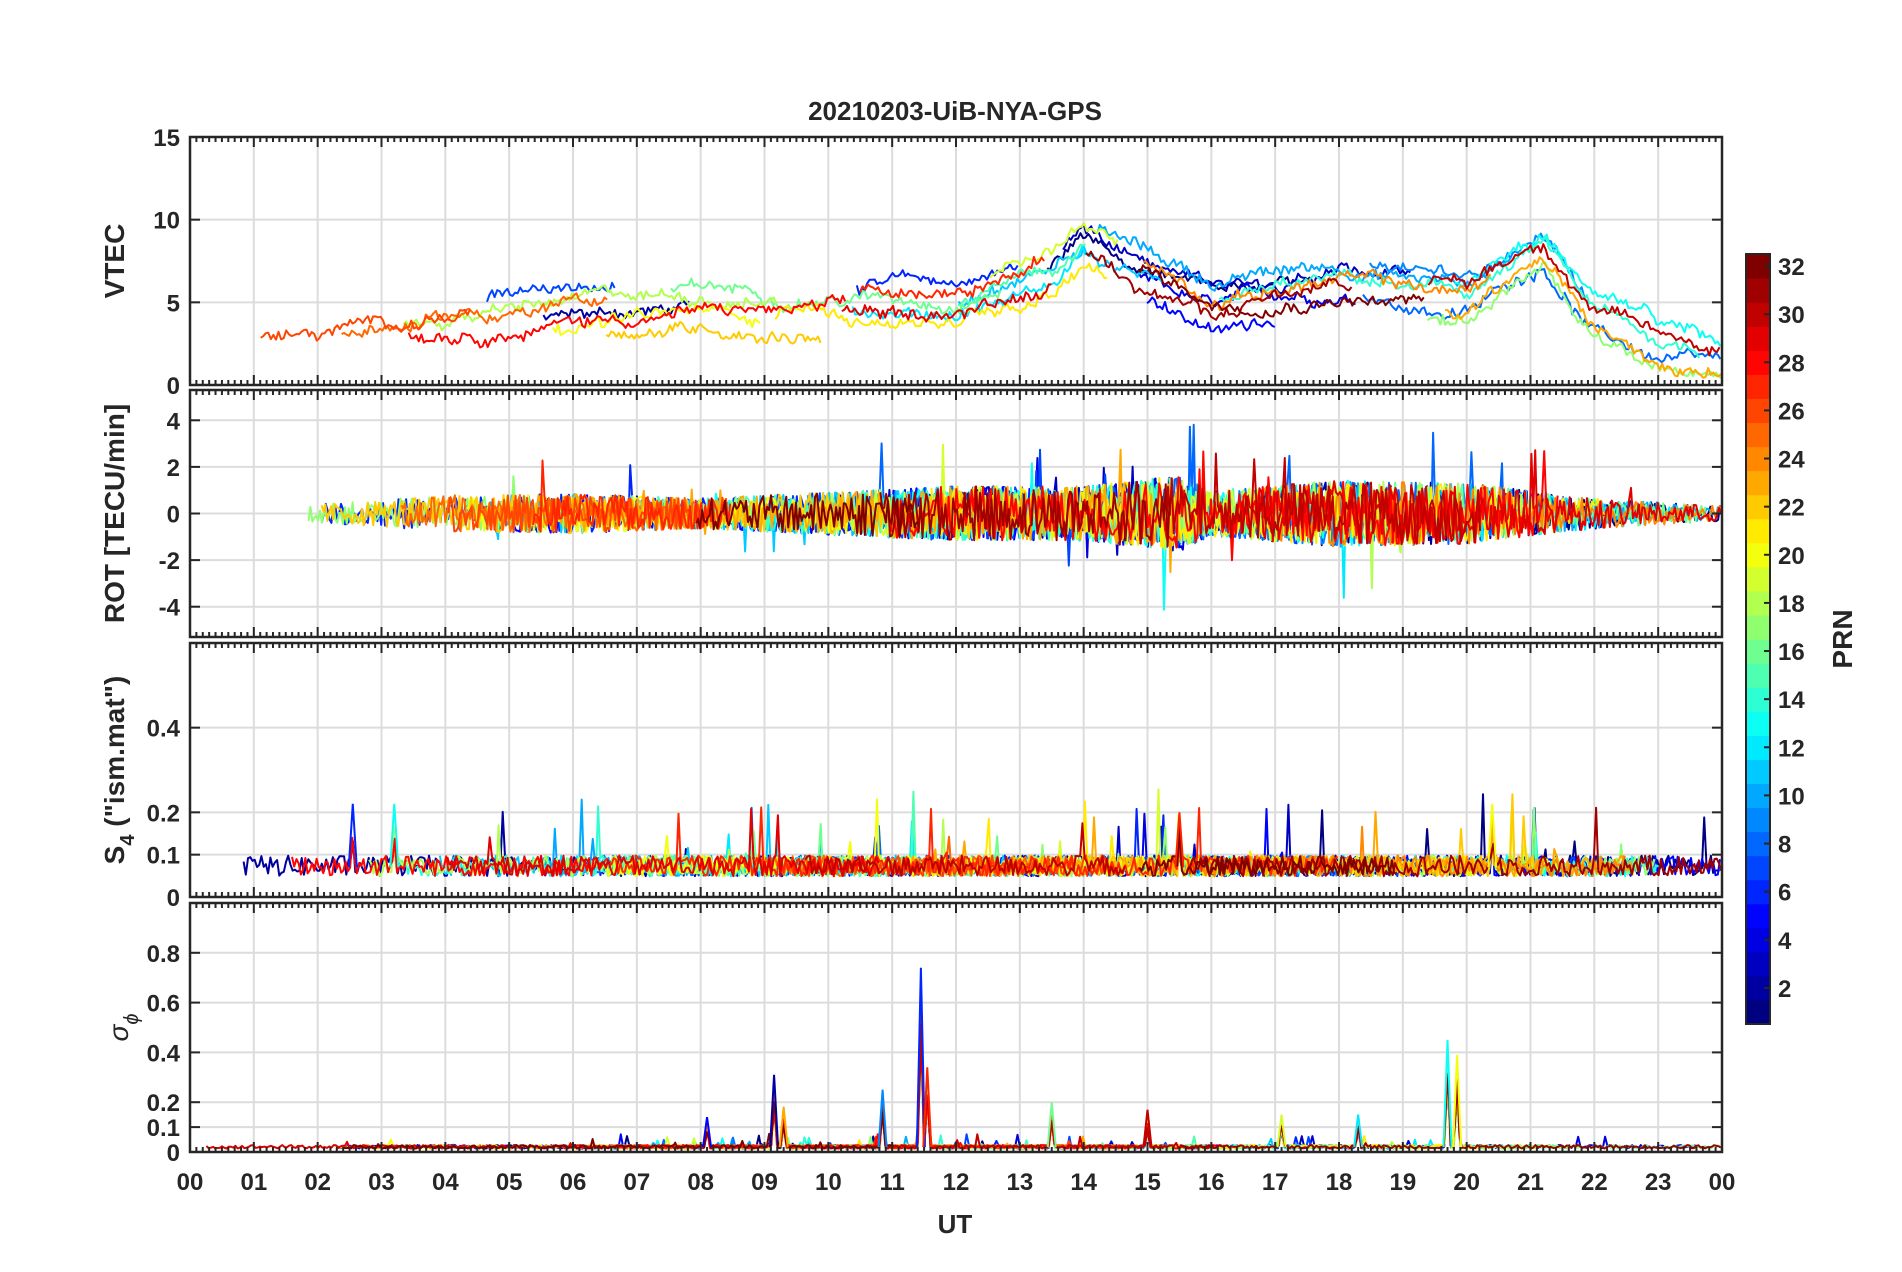 The width and height of the screenshot is (1902, 1272). What do you see at coordinates (1019, 1182) in the screenshot?
I see `x-tick-label: 13` at bounding box center [1019, 1182].